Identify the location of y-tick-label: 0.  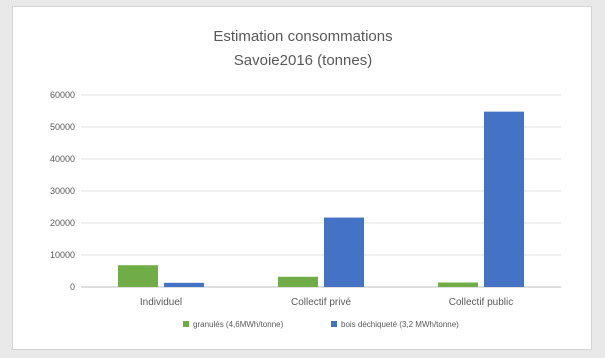
(72, 287).